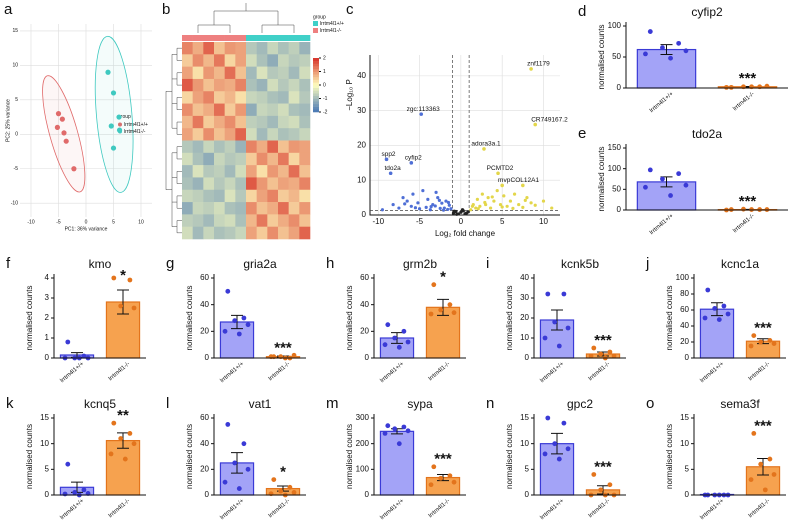 The width and height of the screenshot is (802, 531). Describe the element at coordinates (502, 221) in the screenshot. I see `x-tick-label: 5` at that location.